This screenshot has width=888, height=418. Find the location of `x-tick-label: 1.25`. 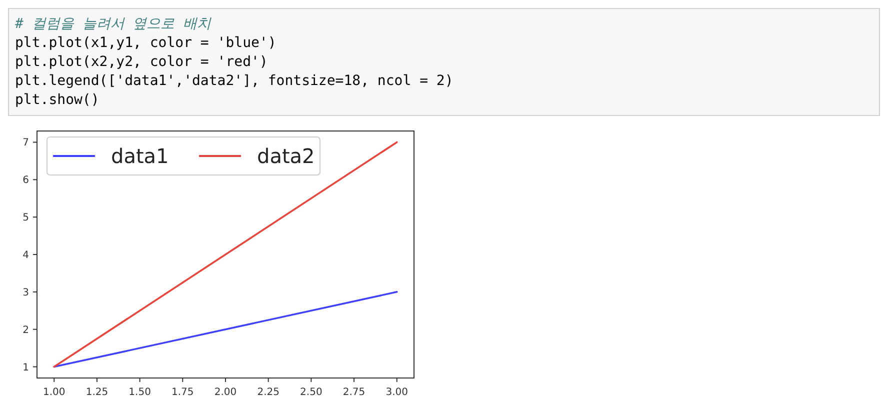

x-tick-label: 1.25 is located at coordinates (97, 392).